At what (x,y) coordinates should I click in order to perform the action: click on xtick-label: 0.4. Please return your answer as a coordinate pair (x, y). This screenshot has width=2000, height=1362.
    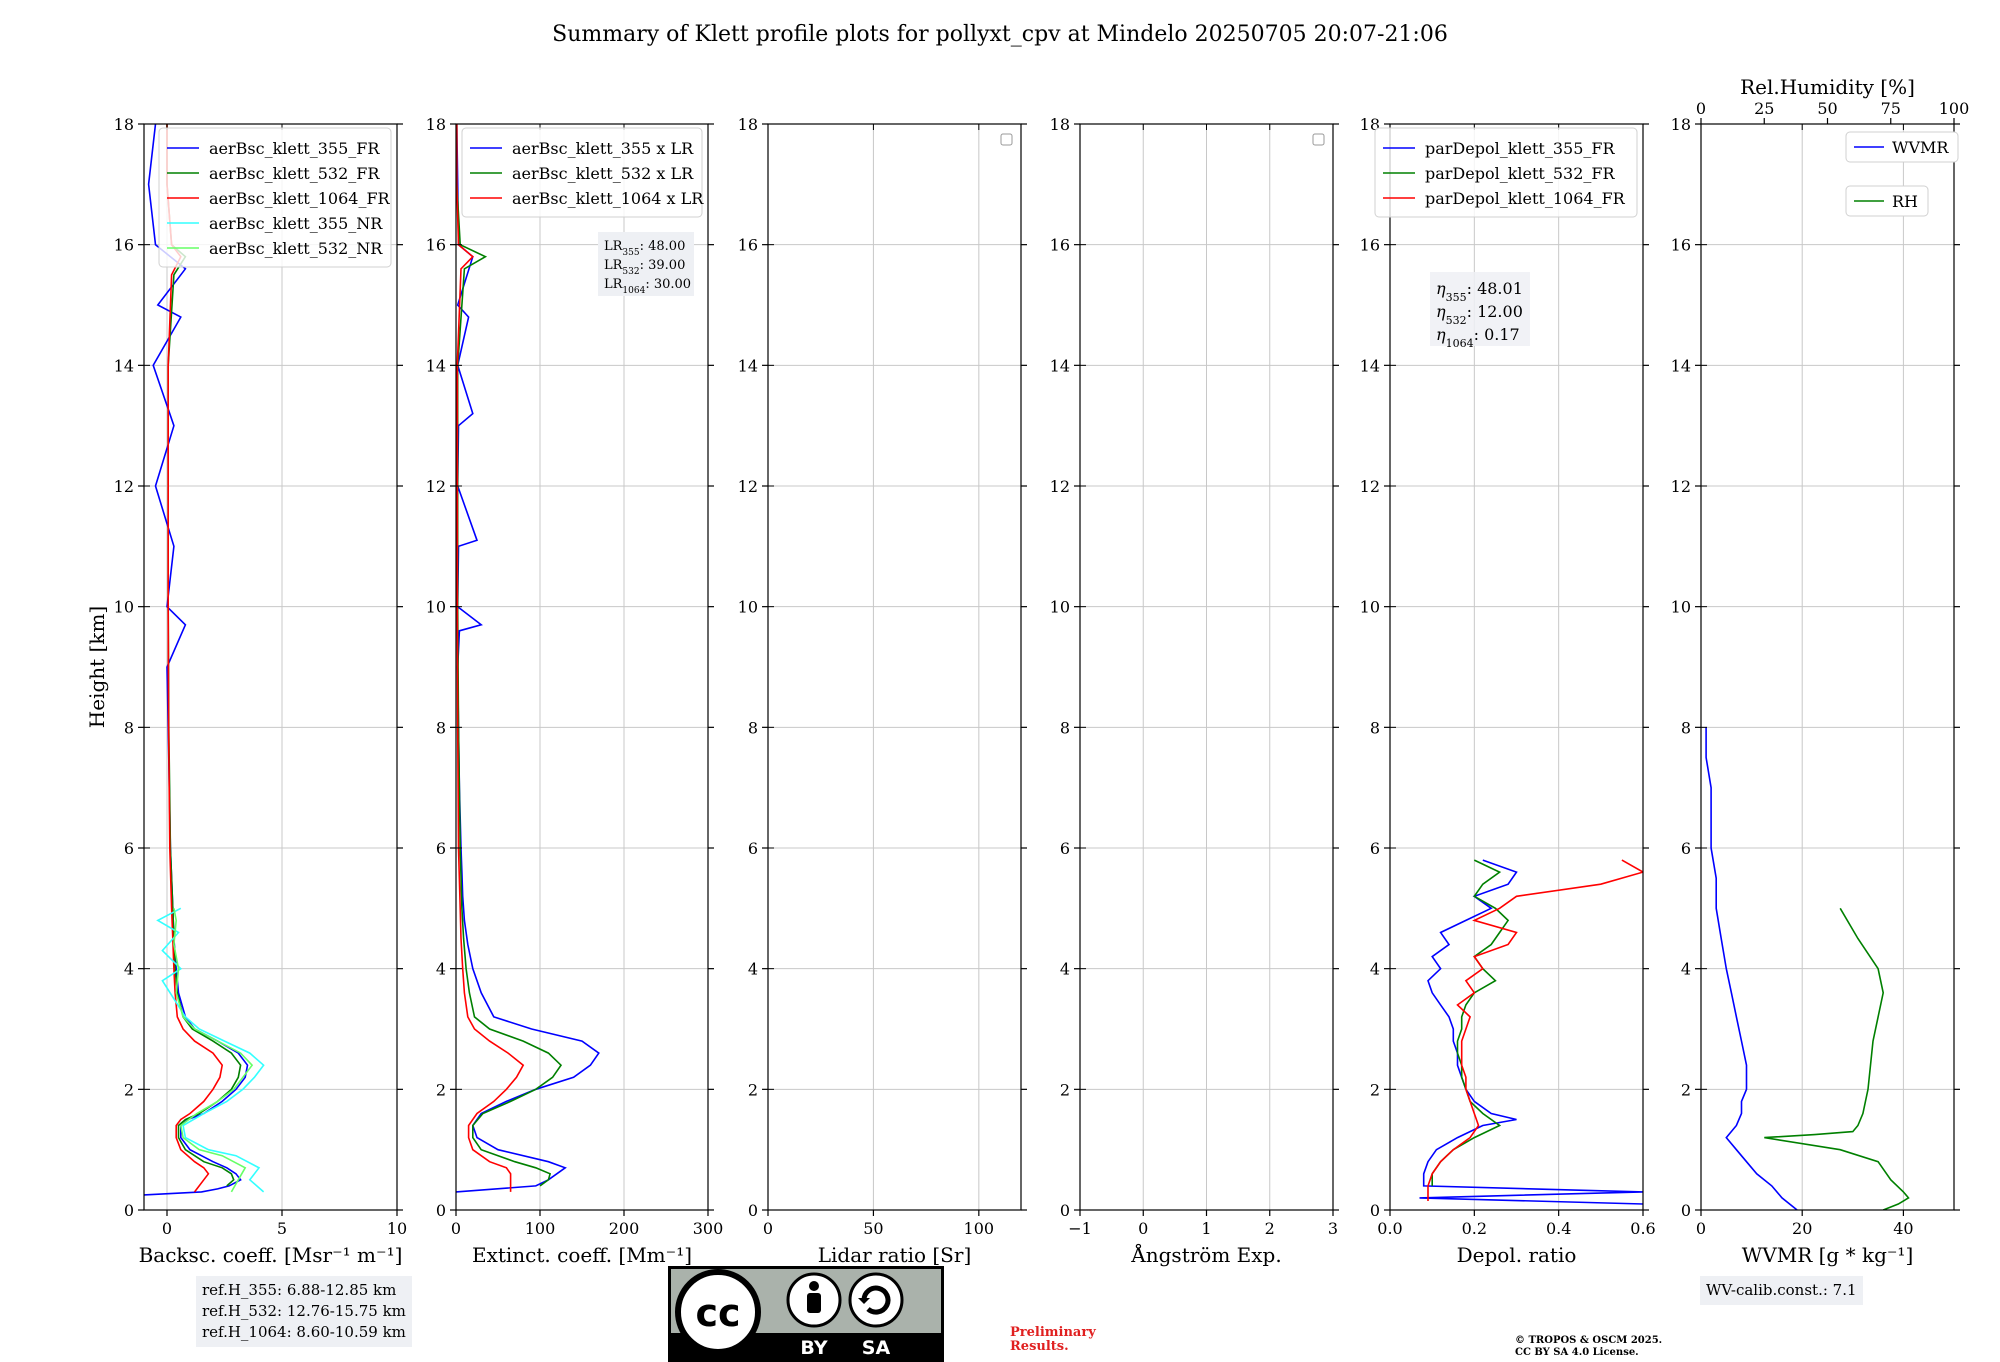
    Looking at the image, I should click on (1558, 1228).